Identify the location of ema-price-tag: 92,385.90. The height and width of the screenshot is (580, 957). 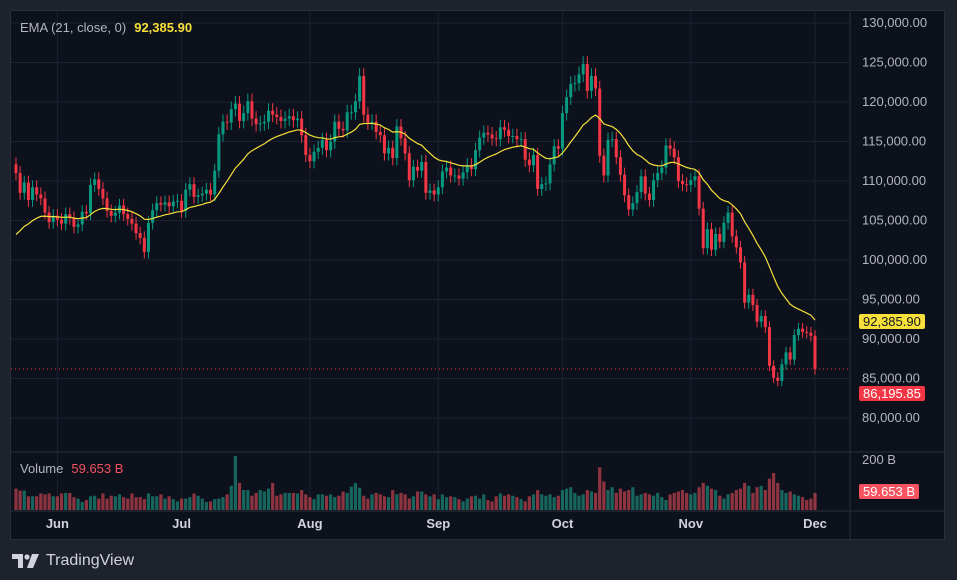
(892, 321).